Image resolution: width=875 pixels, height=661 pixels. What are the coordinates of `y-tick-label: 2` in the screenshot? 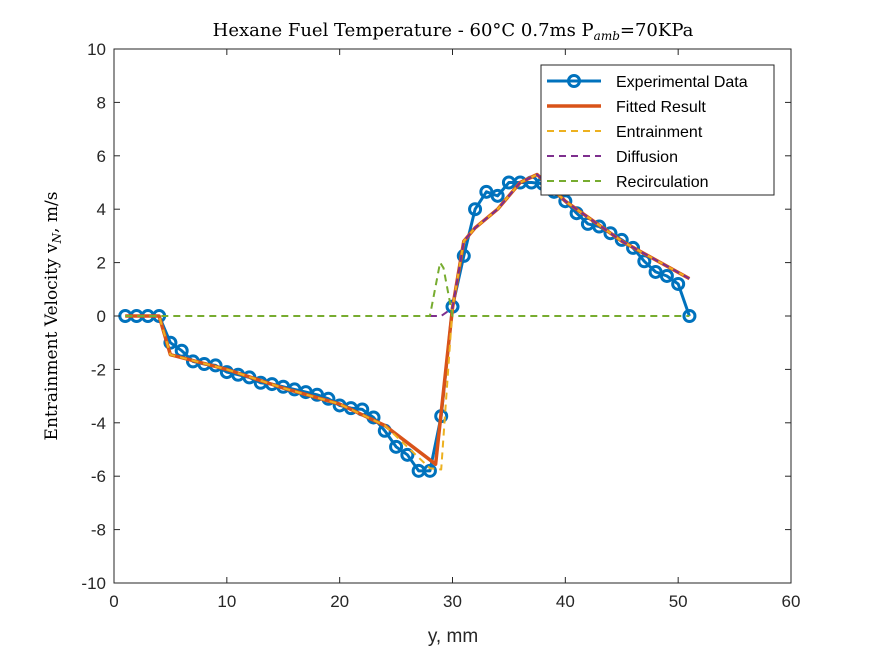 It's located at (101, 263).